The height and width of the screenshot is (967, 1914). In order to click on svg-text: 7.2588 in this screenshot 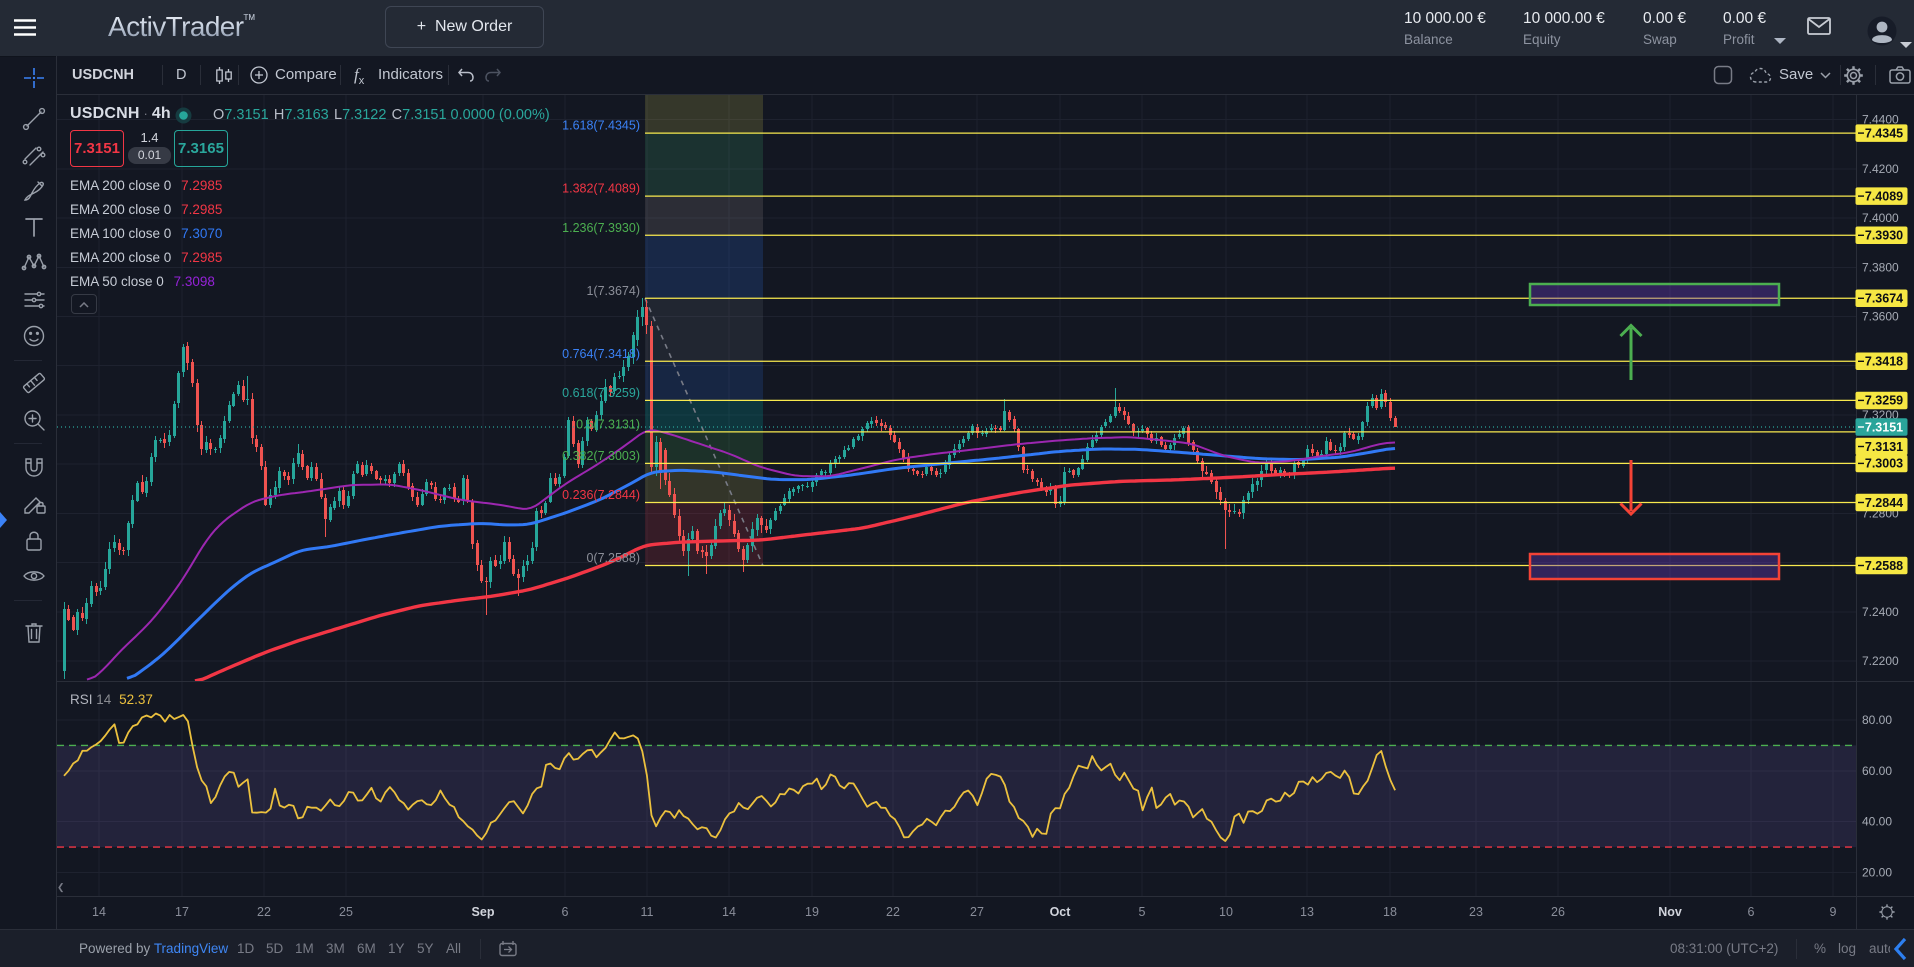, I will do `click(1884, 566)`.